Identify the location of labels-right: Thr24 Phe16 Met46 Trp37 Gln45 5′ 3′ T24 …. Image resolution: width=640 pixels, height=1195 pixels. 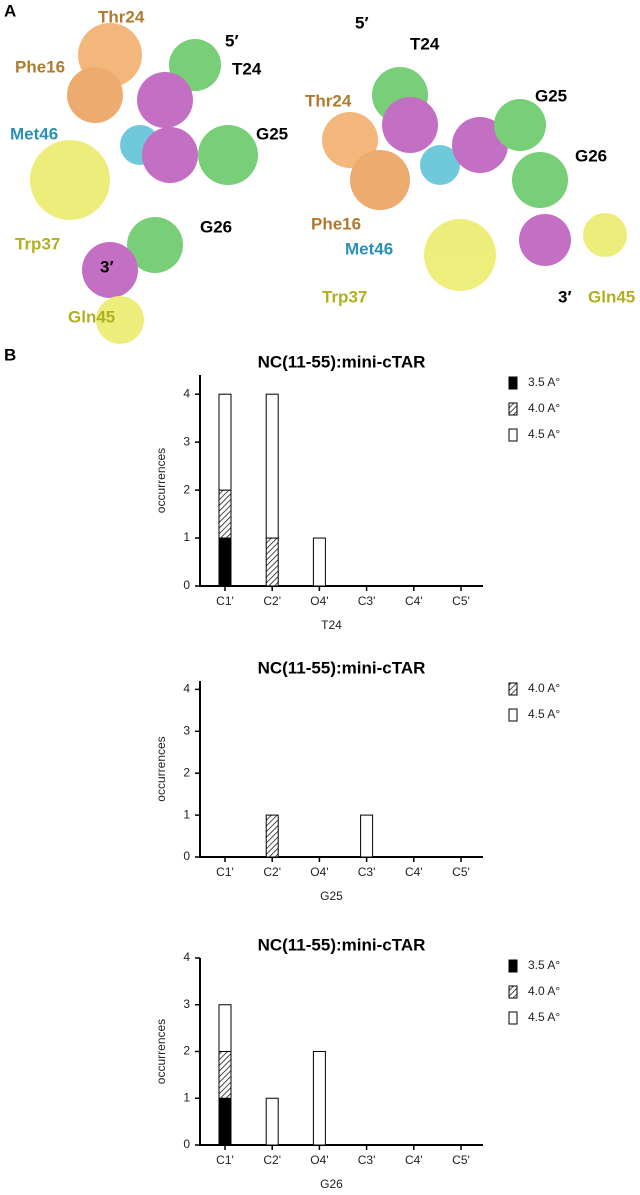
(470, 159).